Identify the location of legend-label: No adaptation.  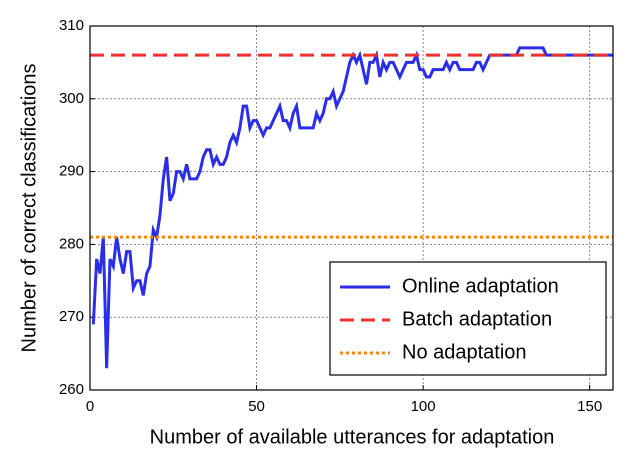
(464, 352).